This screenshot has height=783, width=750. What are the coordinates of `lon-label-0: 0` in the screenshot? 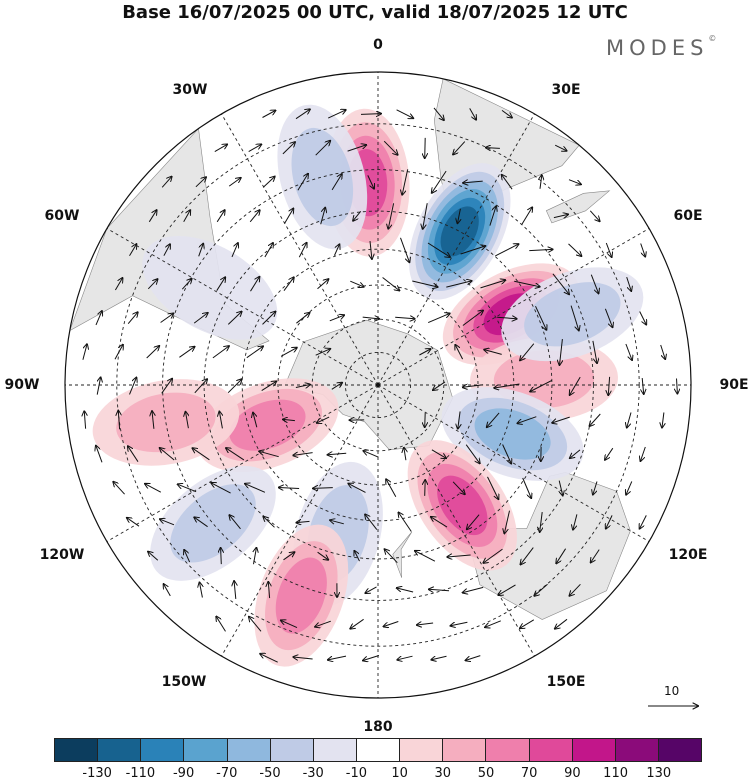 It's located at (378, 45).